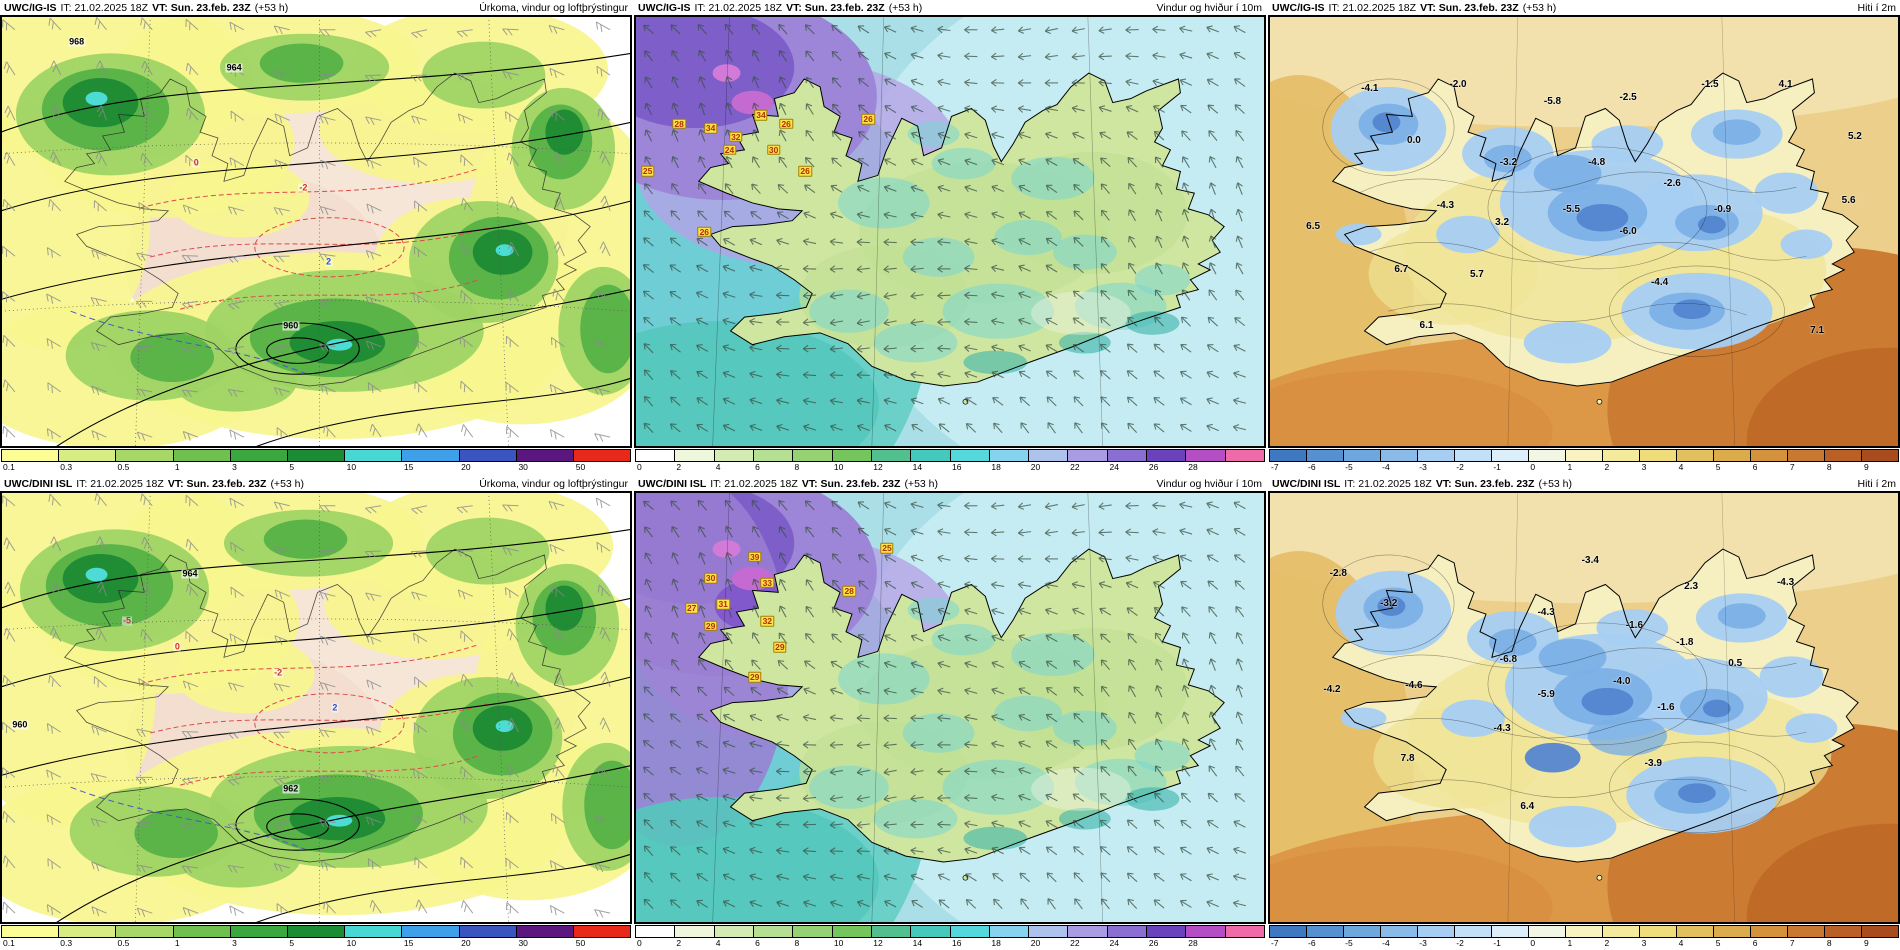 The width and height of the screenshot is (1900, 950). I want to click on model-name: UWC/DINI ISL, so click(672, 483).